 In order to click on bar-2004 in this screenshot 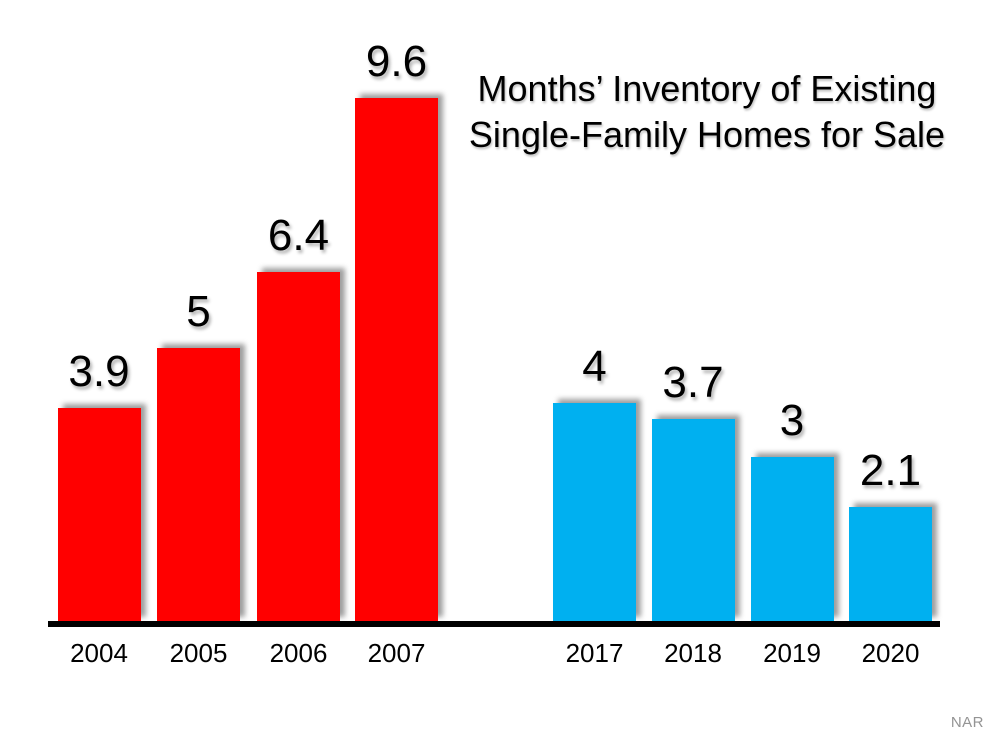, I will do `click(99, 514)`.